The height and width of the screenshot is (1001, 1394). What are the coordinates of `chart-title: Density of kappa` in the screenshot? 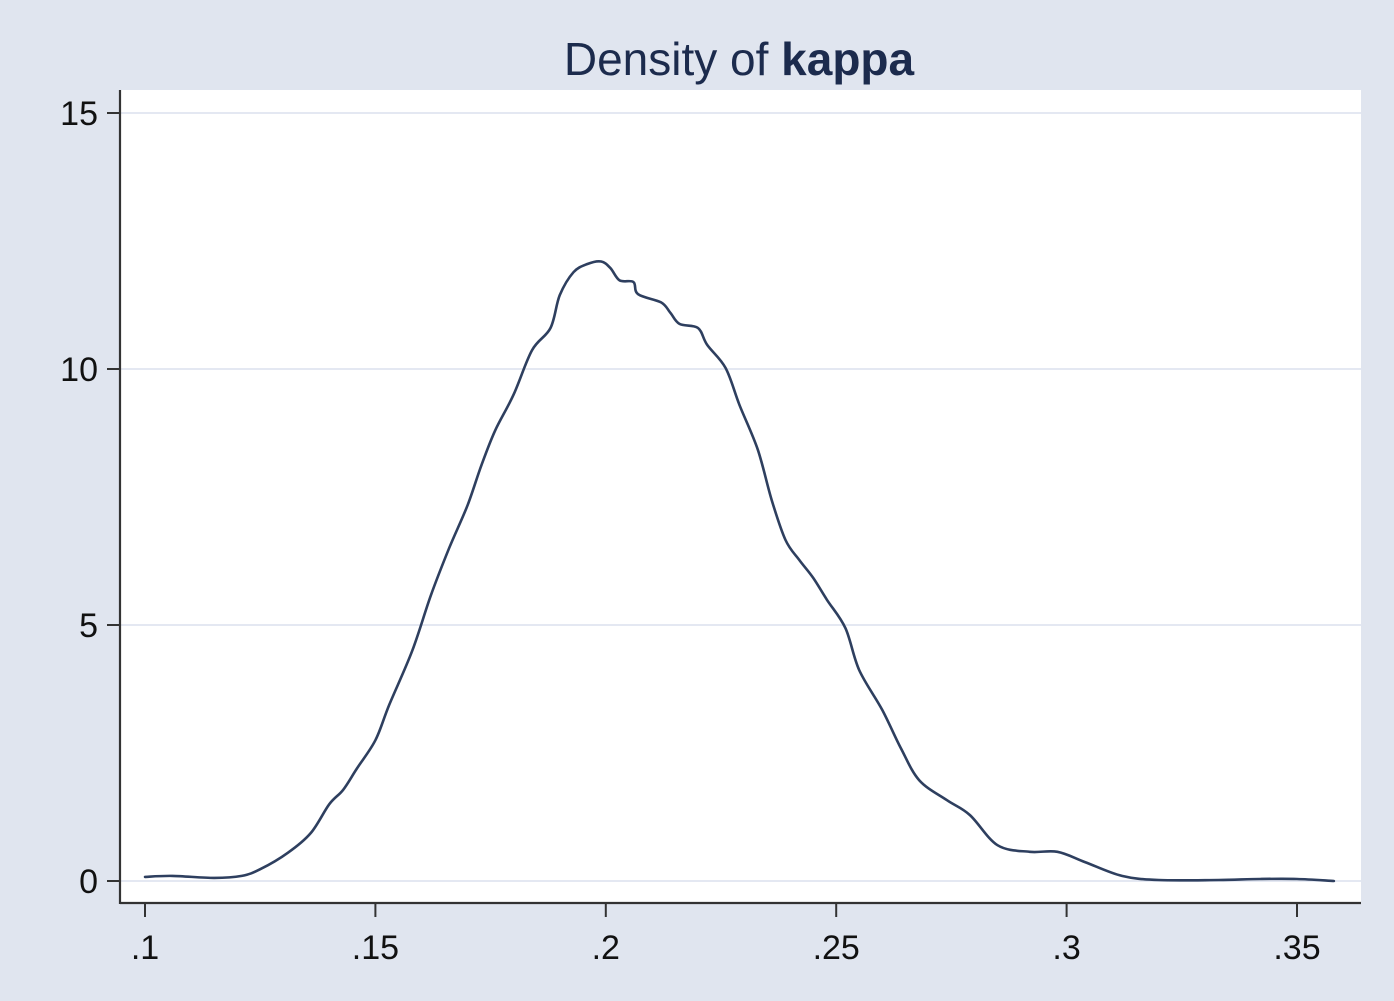 It's located at (739, 59).